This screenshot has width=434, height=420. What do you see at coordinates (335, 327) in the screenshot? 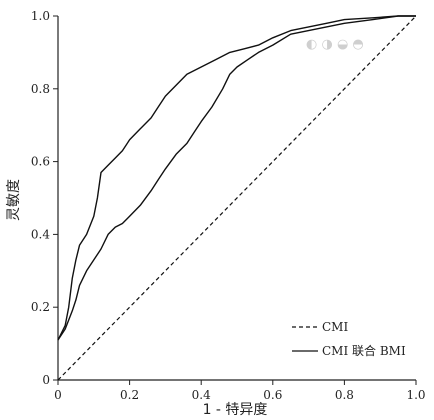
I see `legend-label-1: CMI` at bounding box center [335, 327].